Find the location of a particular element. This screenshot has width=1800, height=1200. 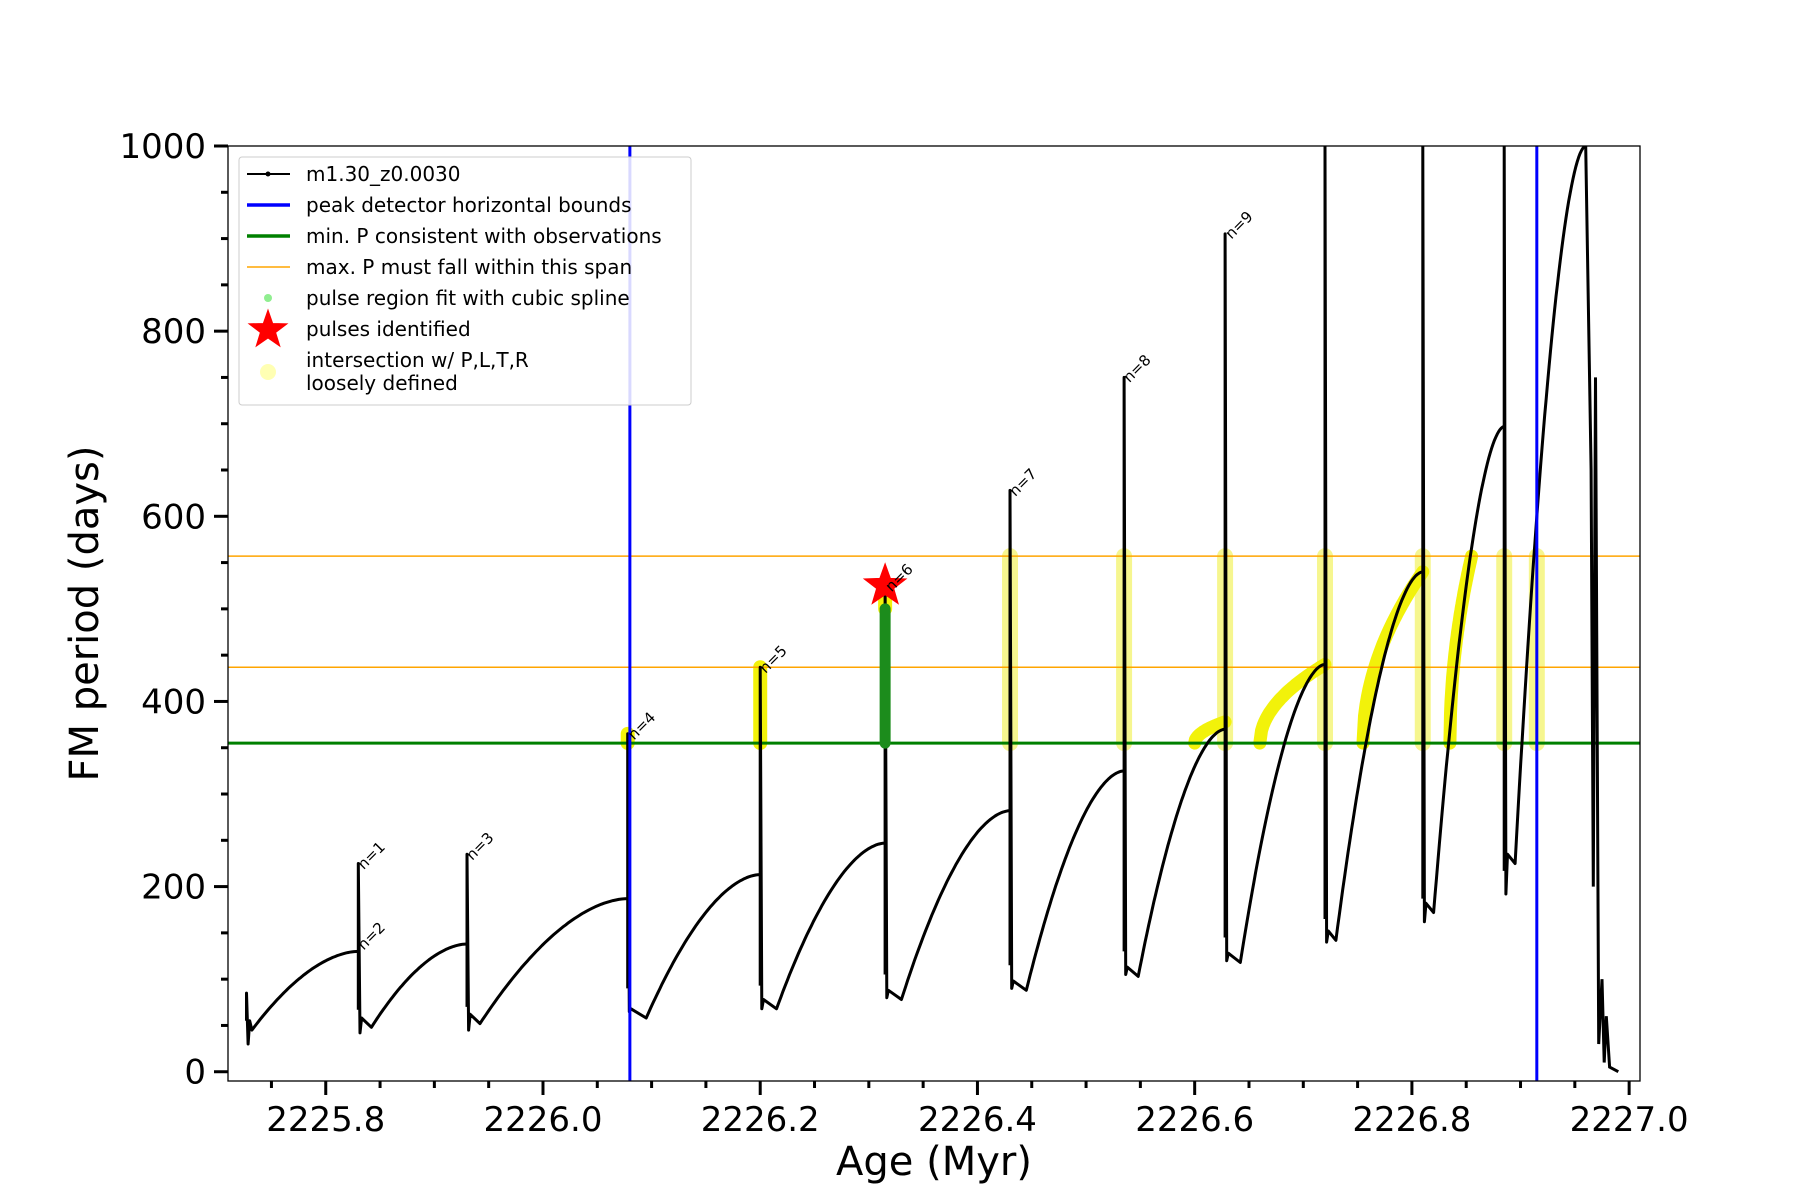

pulse-identified-star is located at coordinates (885, 583).